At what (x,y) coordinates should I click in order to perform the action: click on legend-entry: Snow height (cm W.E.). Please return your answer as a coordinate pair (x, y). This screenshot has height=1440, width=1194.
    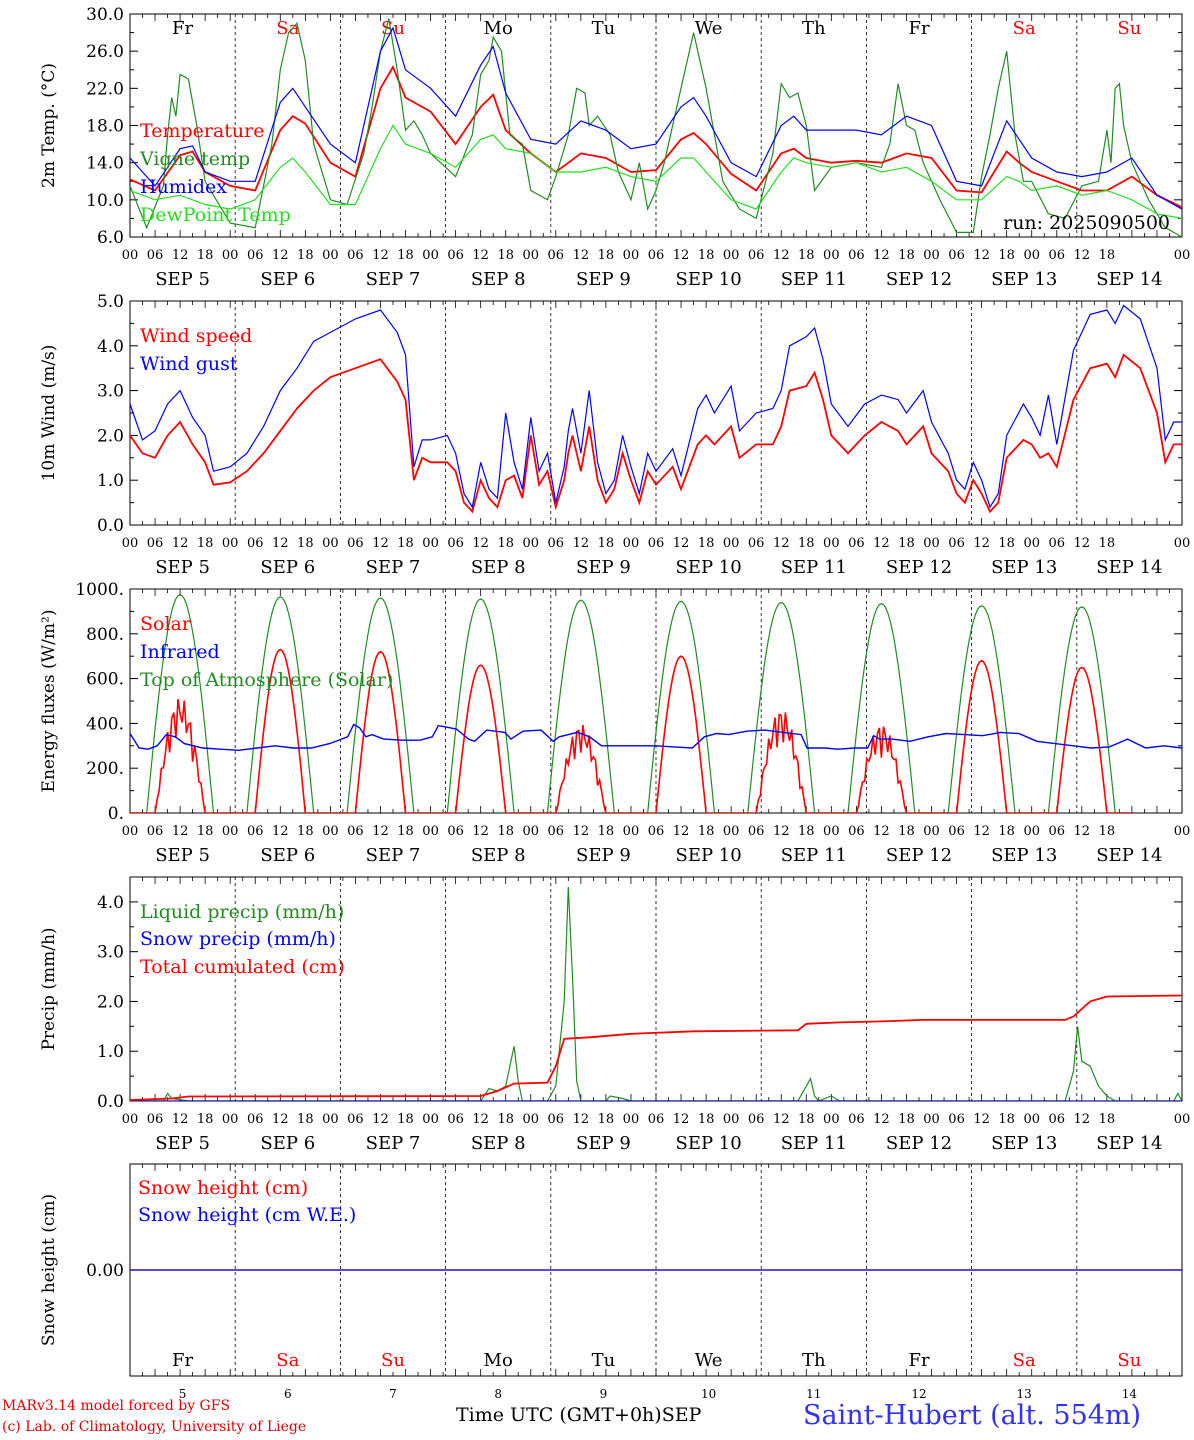
    Looking at the image, I should click on (247, 1215).